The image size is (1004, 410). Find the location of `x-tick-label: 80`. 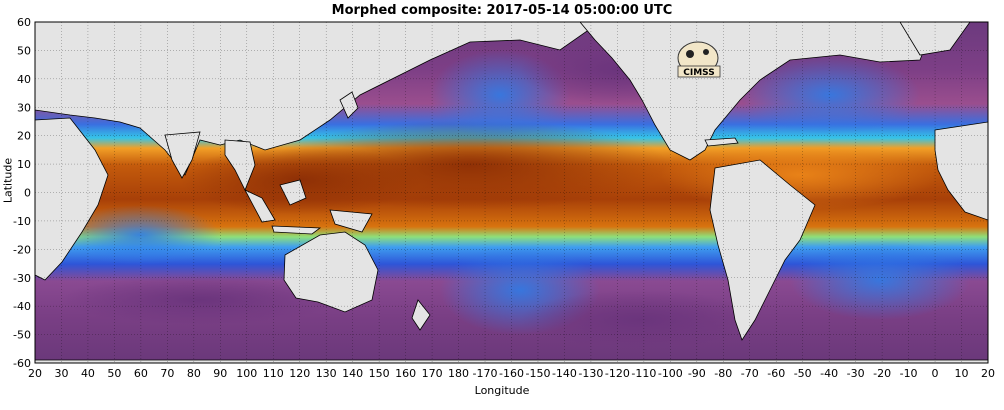

x-tick-label: 80 is located at coordinates (194, 373).